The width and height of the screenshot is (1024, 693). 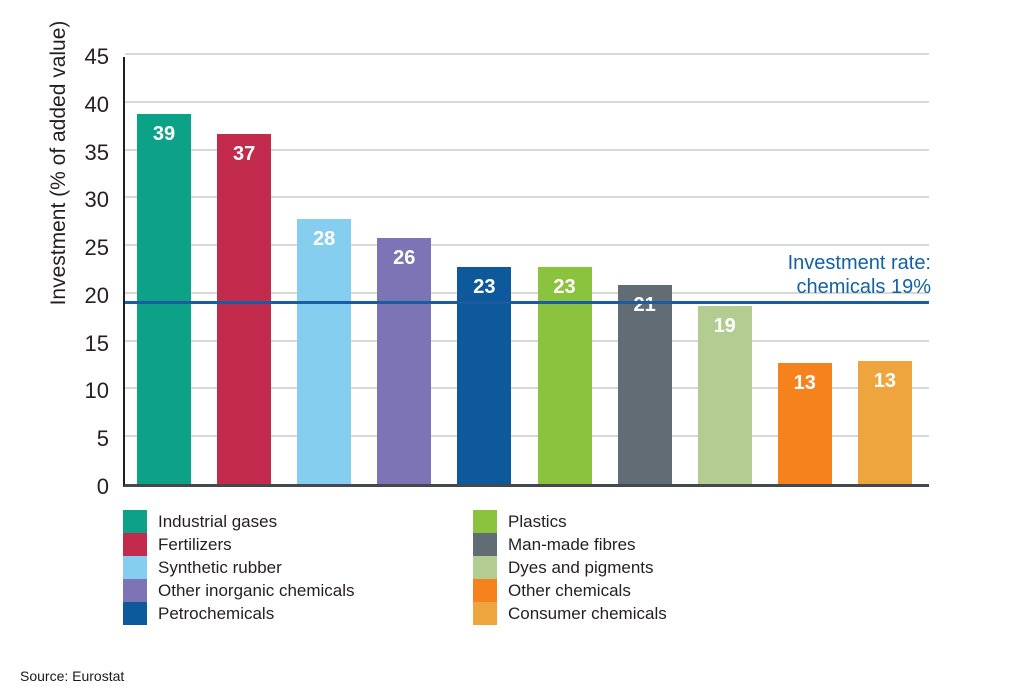 What do you see at coordinates (298, 521) in the screenshot?
I see `legend-item-industrial-gases: Industrial gases` at bounding box center [298, 521].